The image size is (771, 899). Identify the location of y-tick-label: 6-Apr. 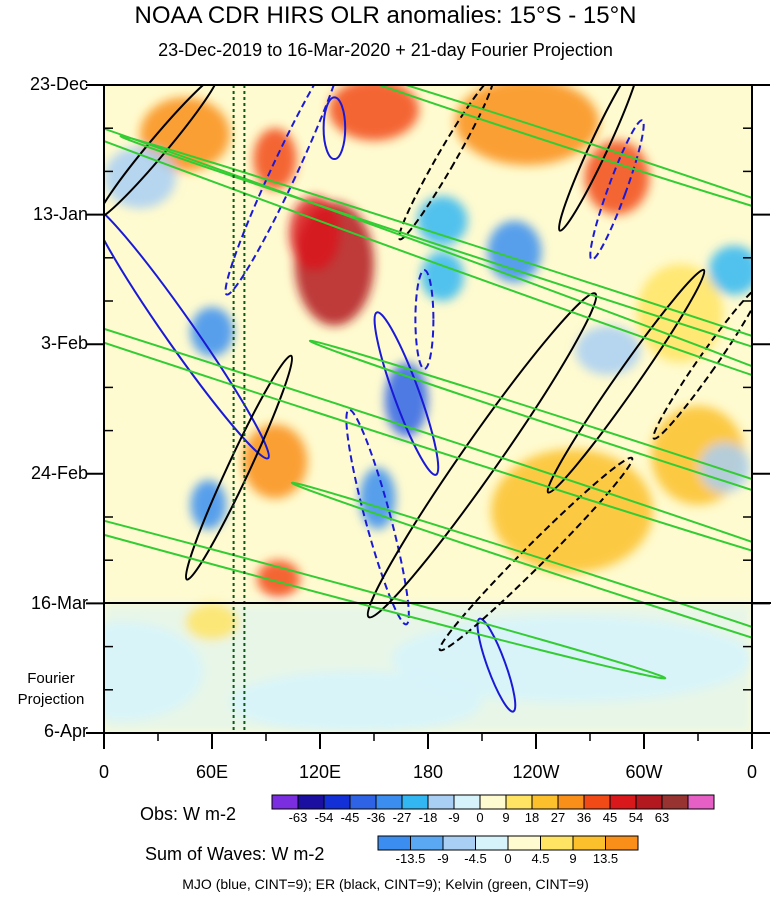
(65, 731).